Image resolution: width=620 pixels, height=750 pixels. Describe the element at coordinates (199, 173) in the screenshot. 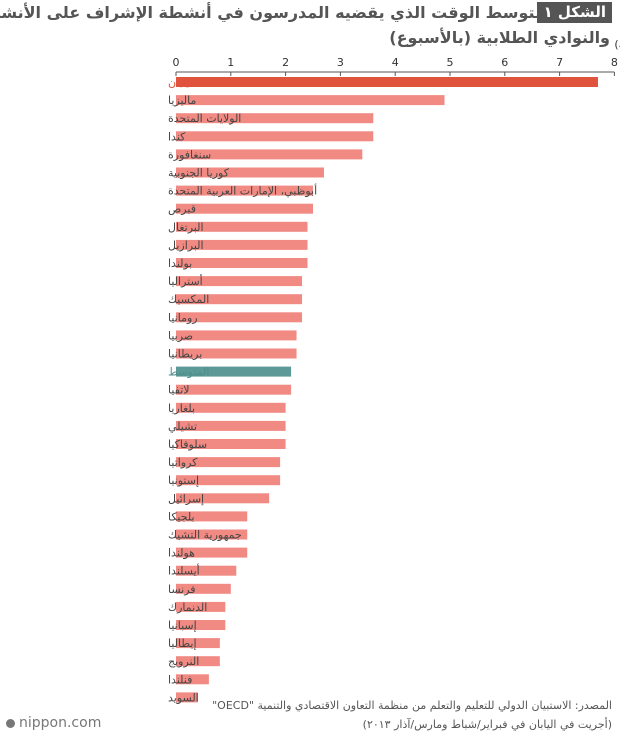

I see `category-label-5: كوريا الجنوبية` at that location.